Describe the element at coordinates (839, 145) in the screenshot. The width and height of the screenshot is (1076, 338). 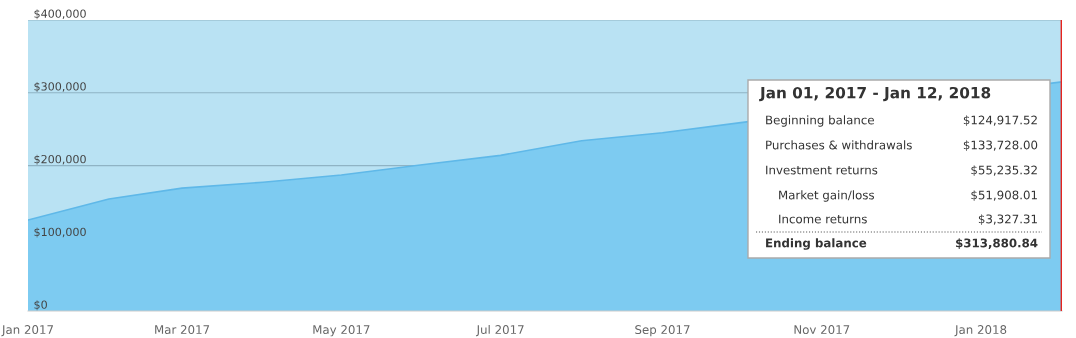
I see `annotation: Purchases & withdrawals` at that location.